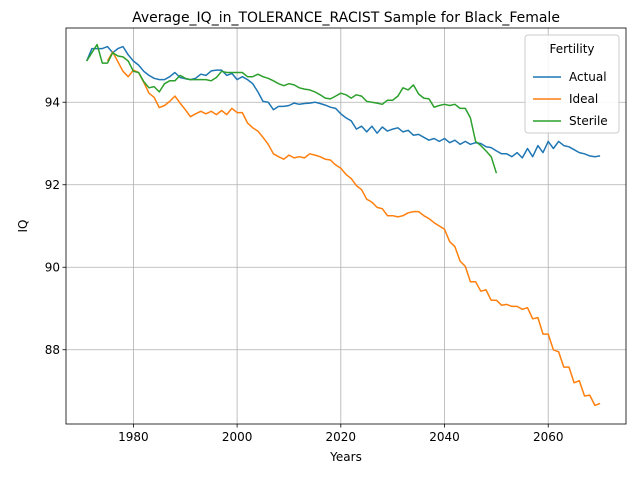  What do you see at coordinates (52, 102) in the screenshot?
I see `y-tick-label: 94` at bounding box center [52, 102].